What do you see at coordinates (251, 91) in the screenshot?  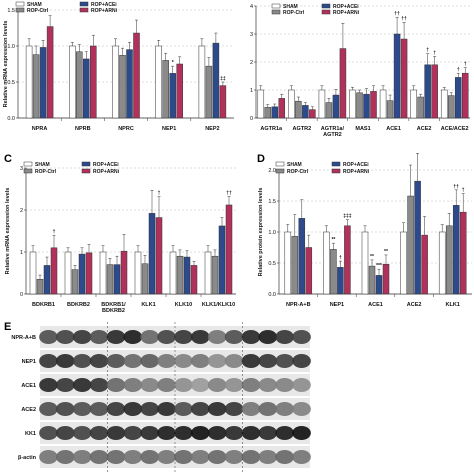 I see `y-tick-label: 1` at bounding box center [251, 91].